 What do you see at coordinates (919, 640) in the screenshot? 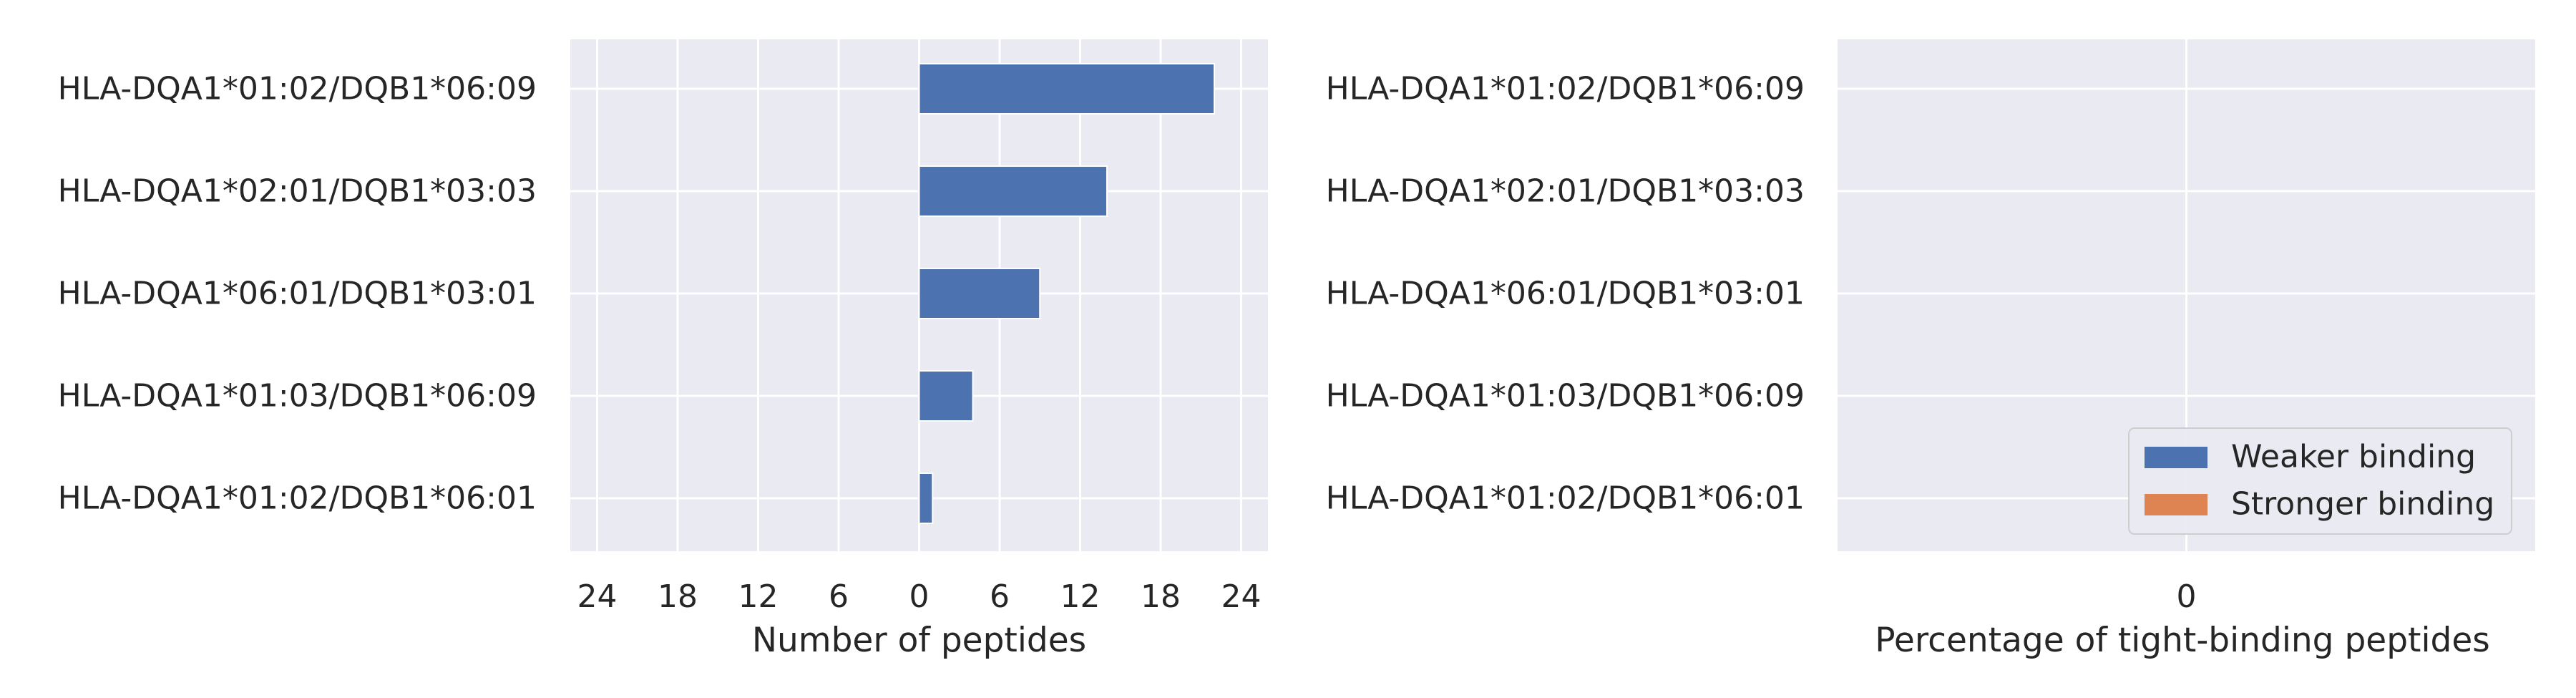
I see `x-axis-title-left: Number of peptides` at bounding box center [919, 640].